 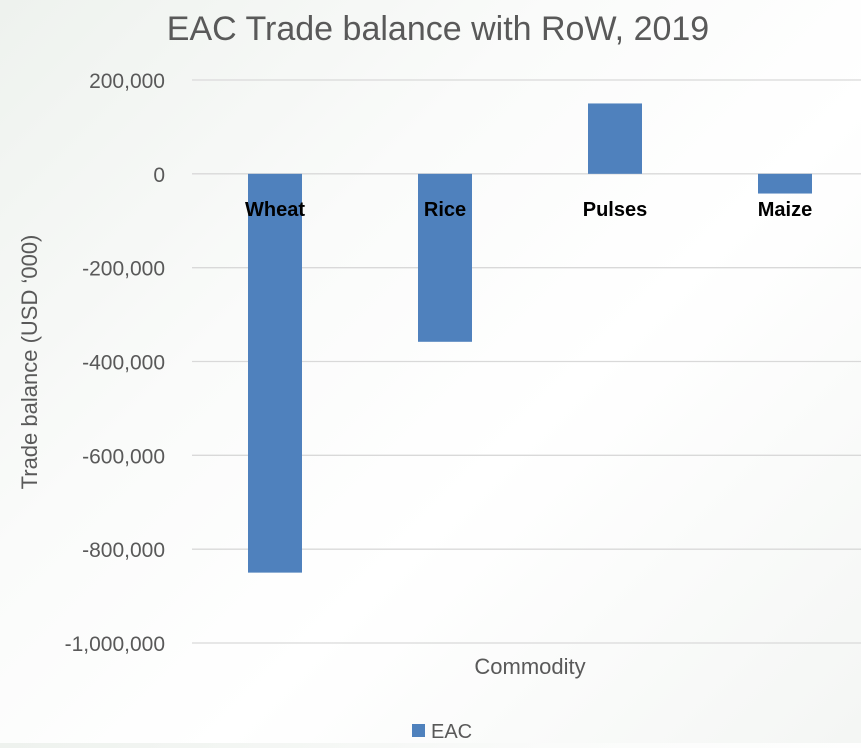 What do you see at coordinates (785, 210) in the screenshot?
I see `category-label-maize: Maize` at bounding box center [785, 210].